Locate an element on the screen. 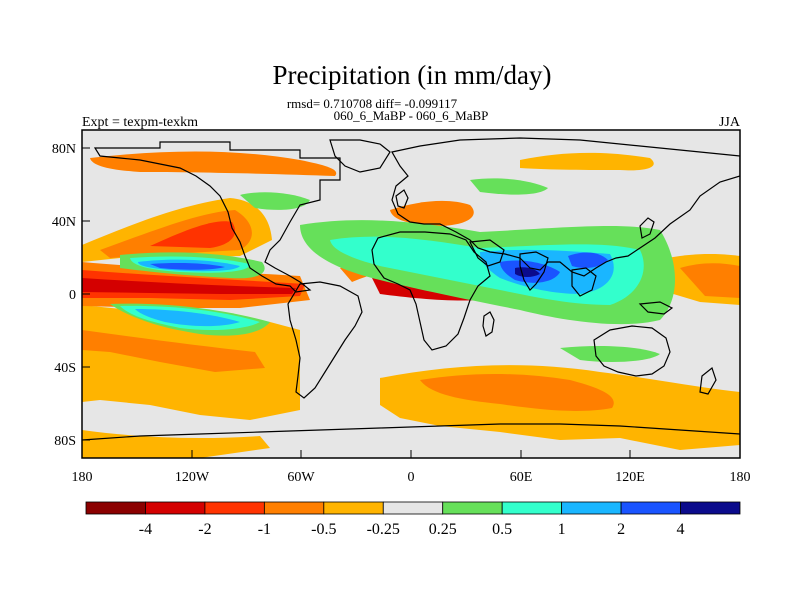  lon-label-0: 0 is located at coordinates (411, 477).